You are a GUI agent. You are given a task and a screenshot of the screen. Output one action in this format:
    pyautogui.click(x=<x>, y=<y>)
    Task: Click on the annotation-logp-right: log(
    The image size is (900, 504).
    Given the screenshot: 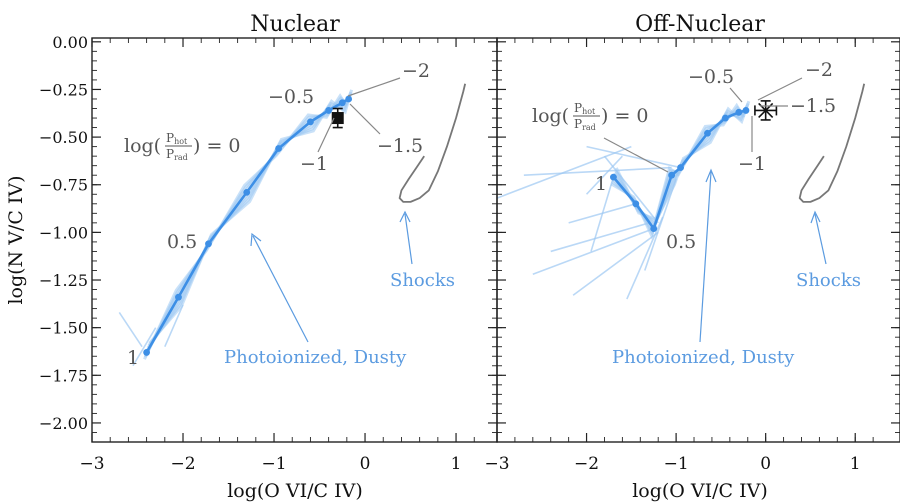 What is the action you would take?
    pyautogui.click(x=550, y=116)
    